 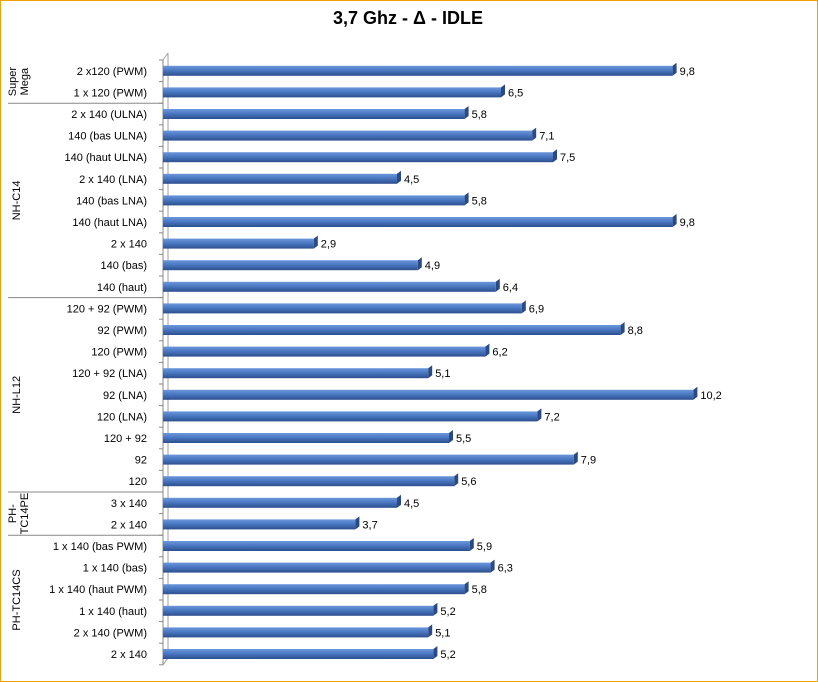 What do you see at coordinates (98, 590) in the screenshot?
I see `category-label: 1 x 140 (haut PWM)` at bounding box center [98, 590].